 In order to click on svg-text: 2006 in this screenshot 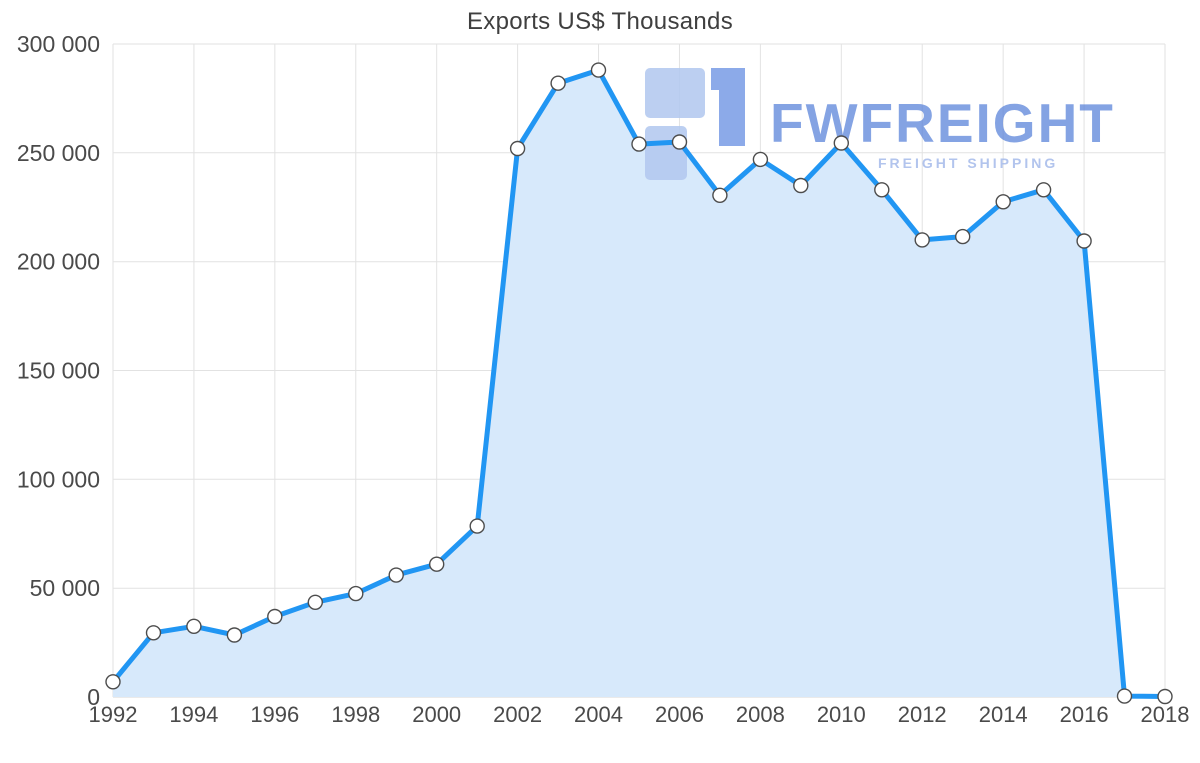, I will do `click(679, 714)`.